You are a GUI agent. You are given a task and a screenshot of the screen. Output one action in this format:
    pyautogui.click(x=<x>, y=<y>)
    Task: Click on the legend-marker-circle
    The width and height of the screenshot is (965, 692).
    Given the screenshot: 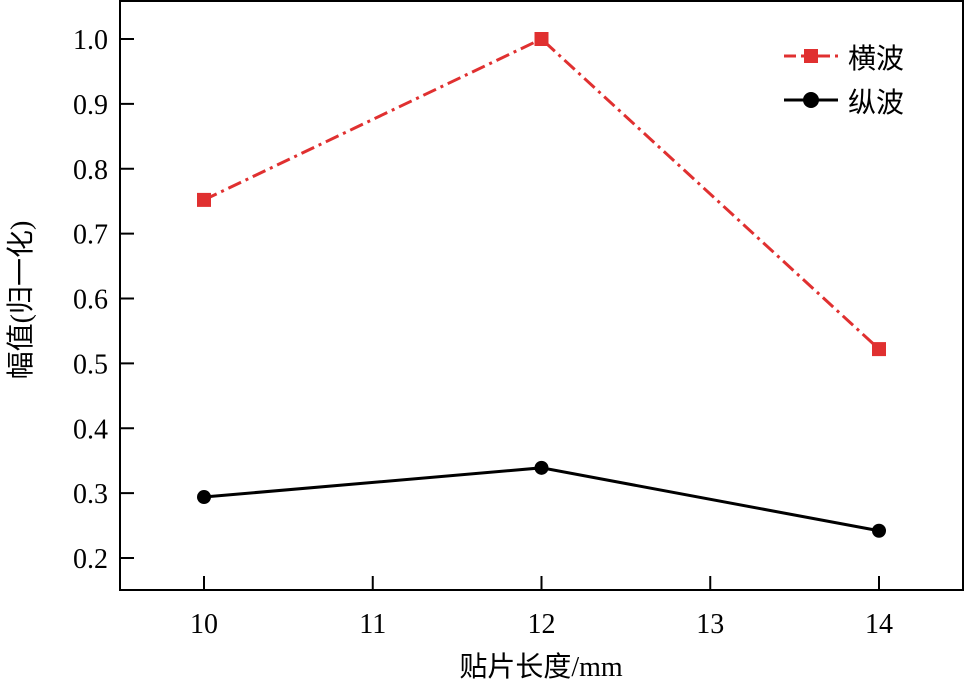 What is the action you would take?
    pyautogui.click(x=811, y=100)
    